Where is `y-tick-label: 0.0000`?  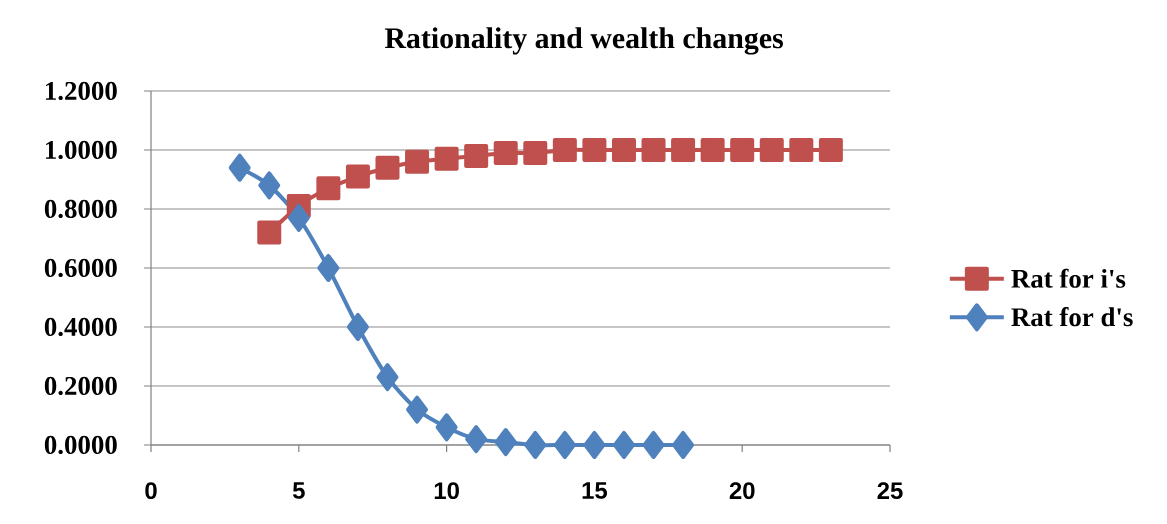
y-tick-label: 0.0000 is located at coordinates (80, 445).